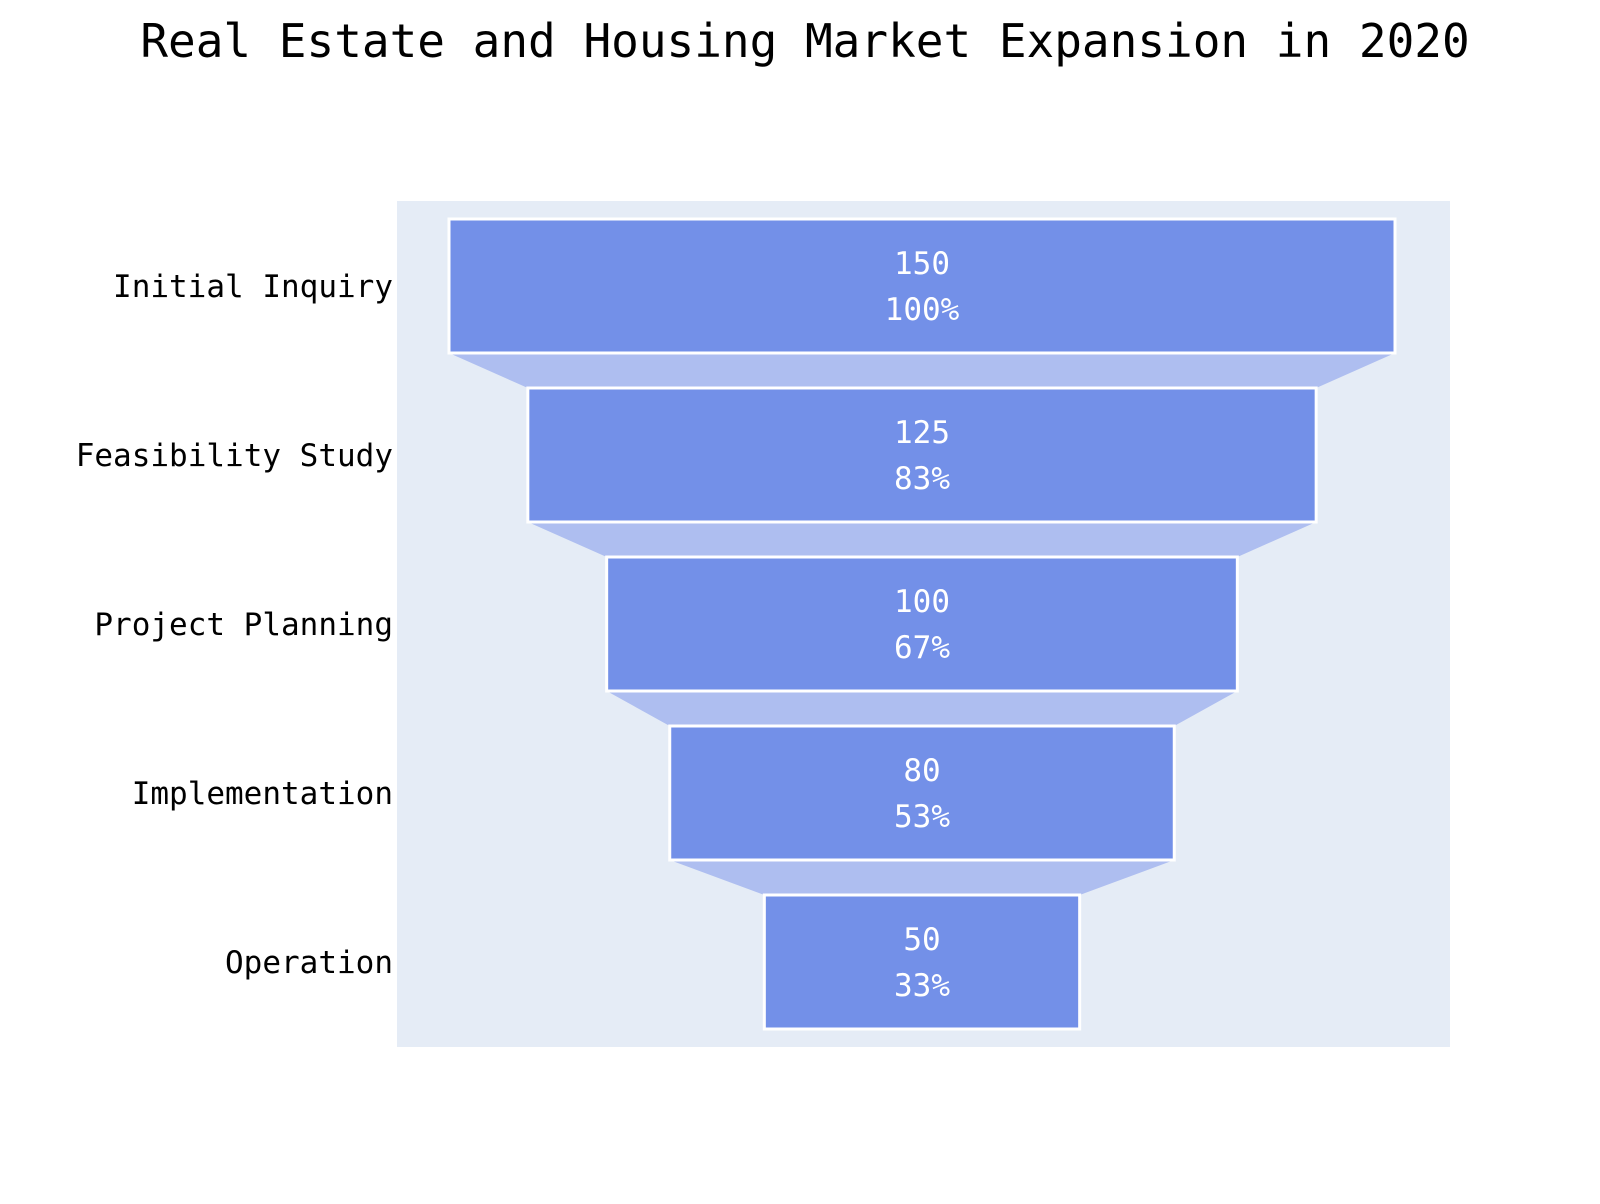 The height and width of the screenshot is (1204, 1600). I want to click on bar-value-label-initial-inquiry: 150, so click(922, 264).